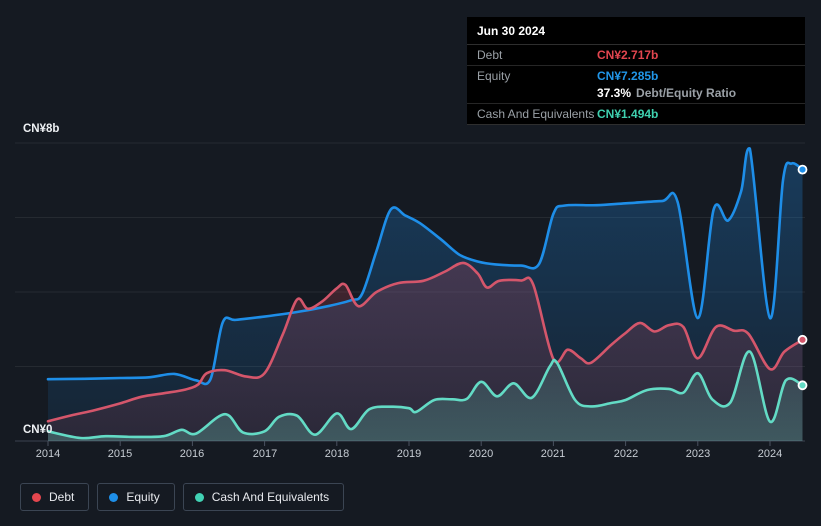 Image resolution: width=821 pixels, height=526 pixels. I want to click on x-axis-label: 2019, so click(409, 454).